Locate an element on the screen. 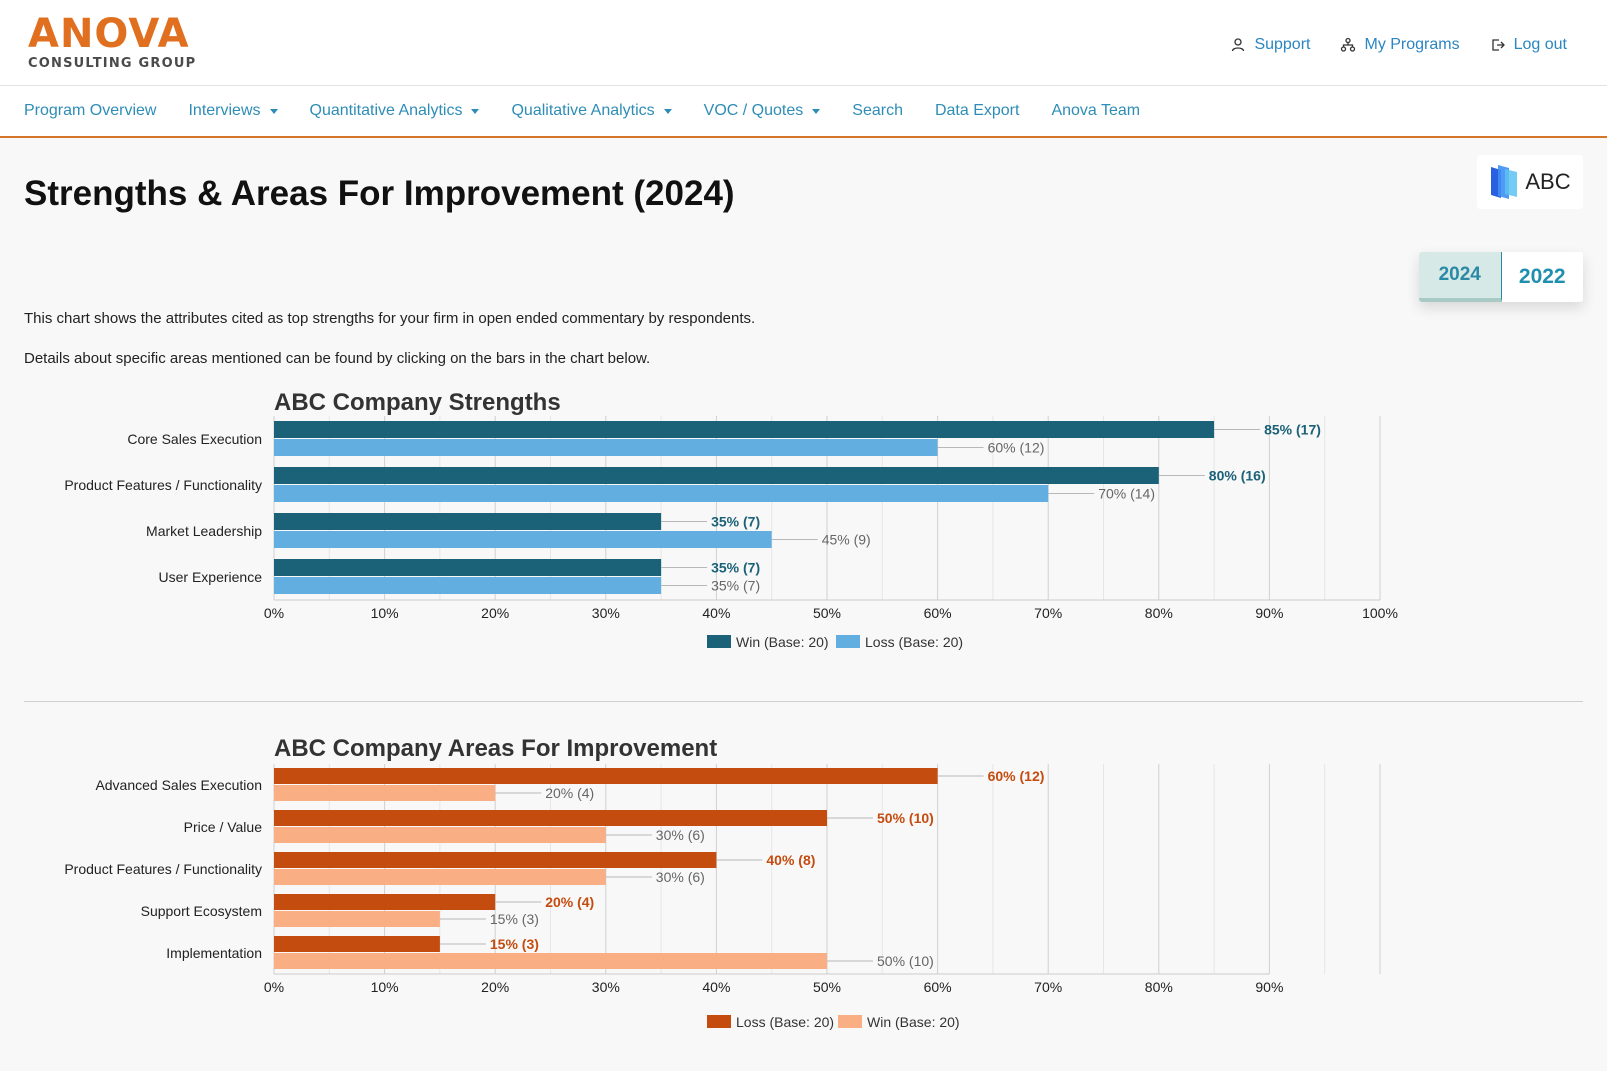 This screenshot has height=1071, width=1607. category-label: Implementation is located at coordinates (214, 953).